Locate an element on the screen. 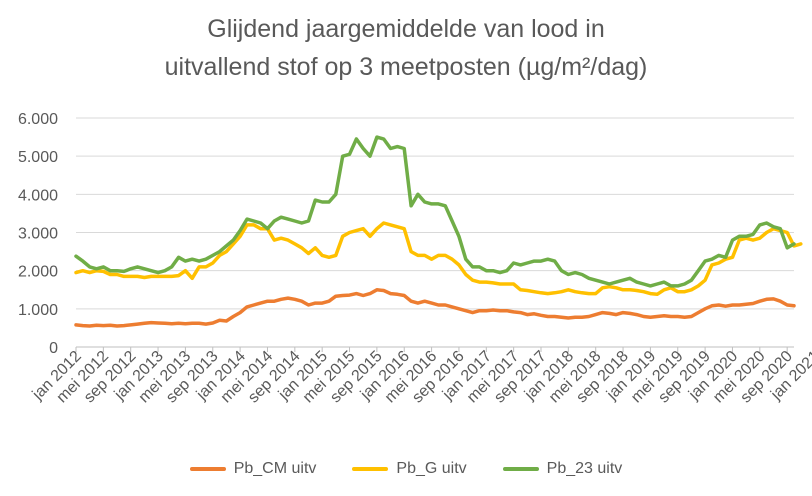 This screenshot has height=496, width=812. y-tick-label: 3.000 is located at coordinates (38, 234).